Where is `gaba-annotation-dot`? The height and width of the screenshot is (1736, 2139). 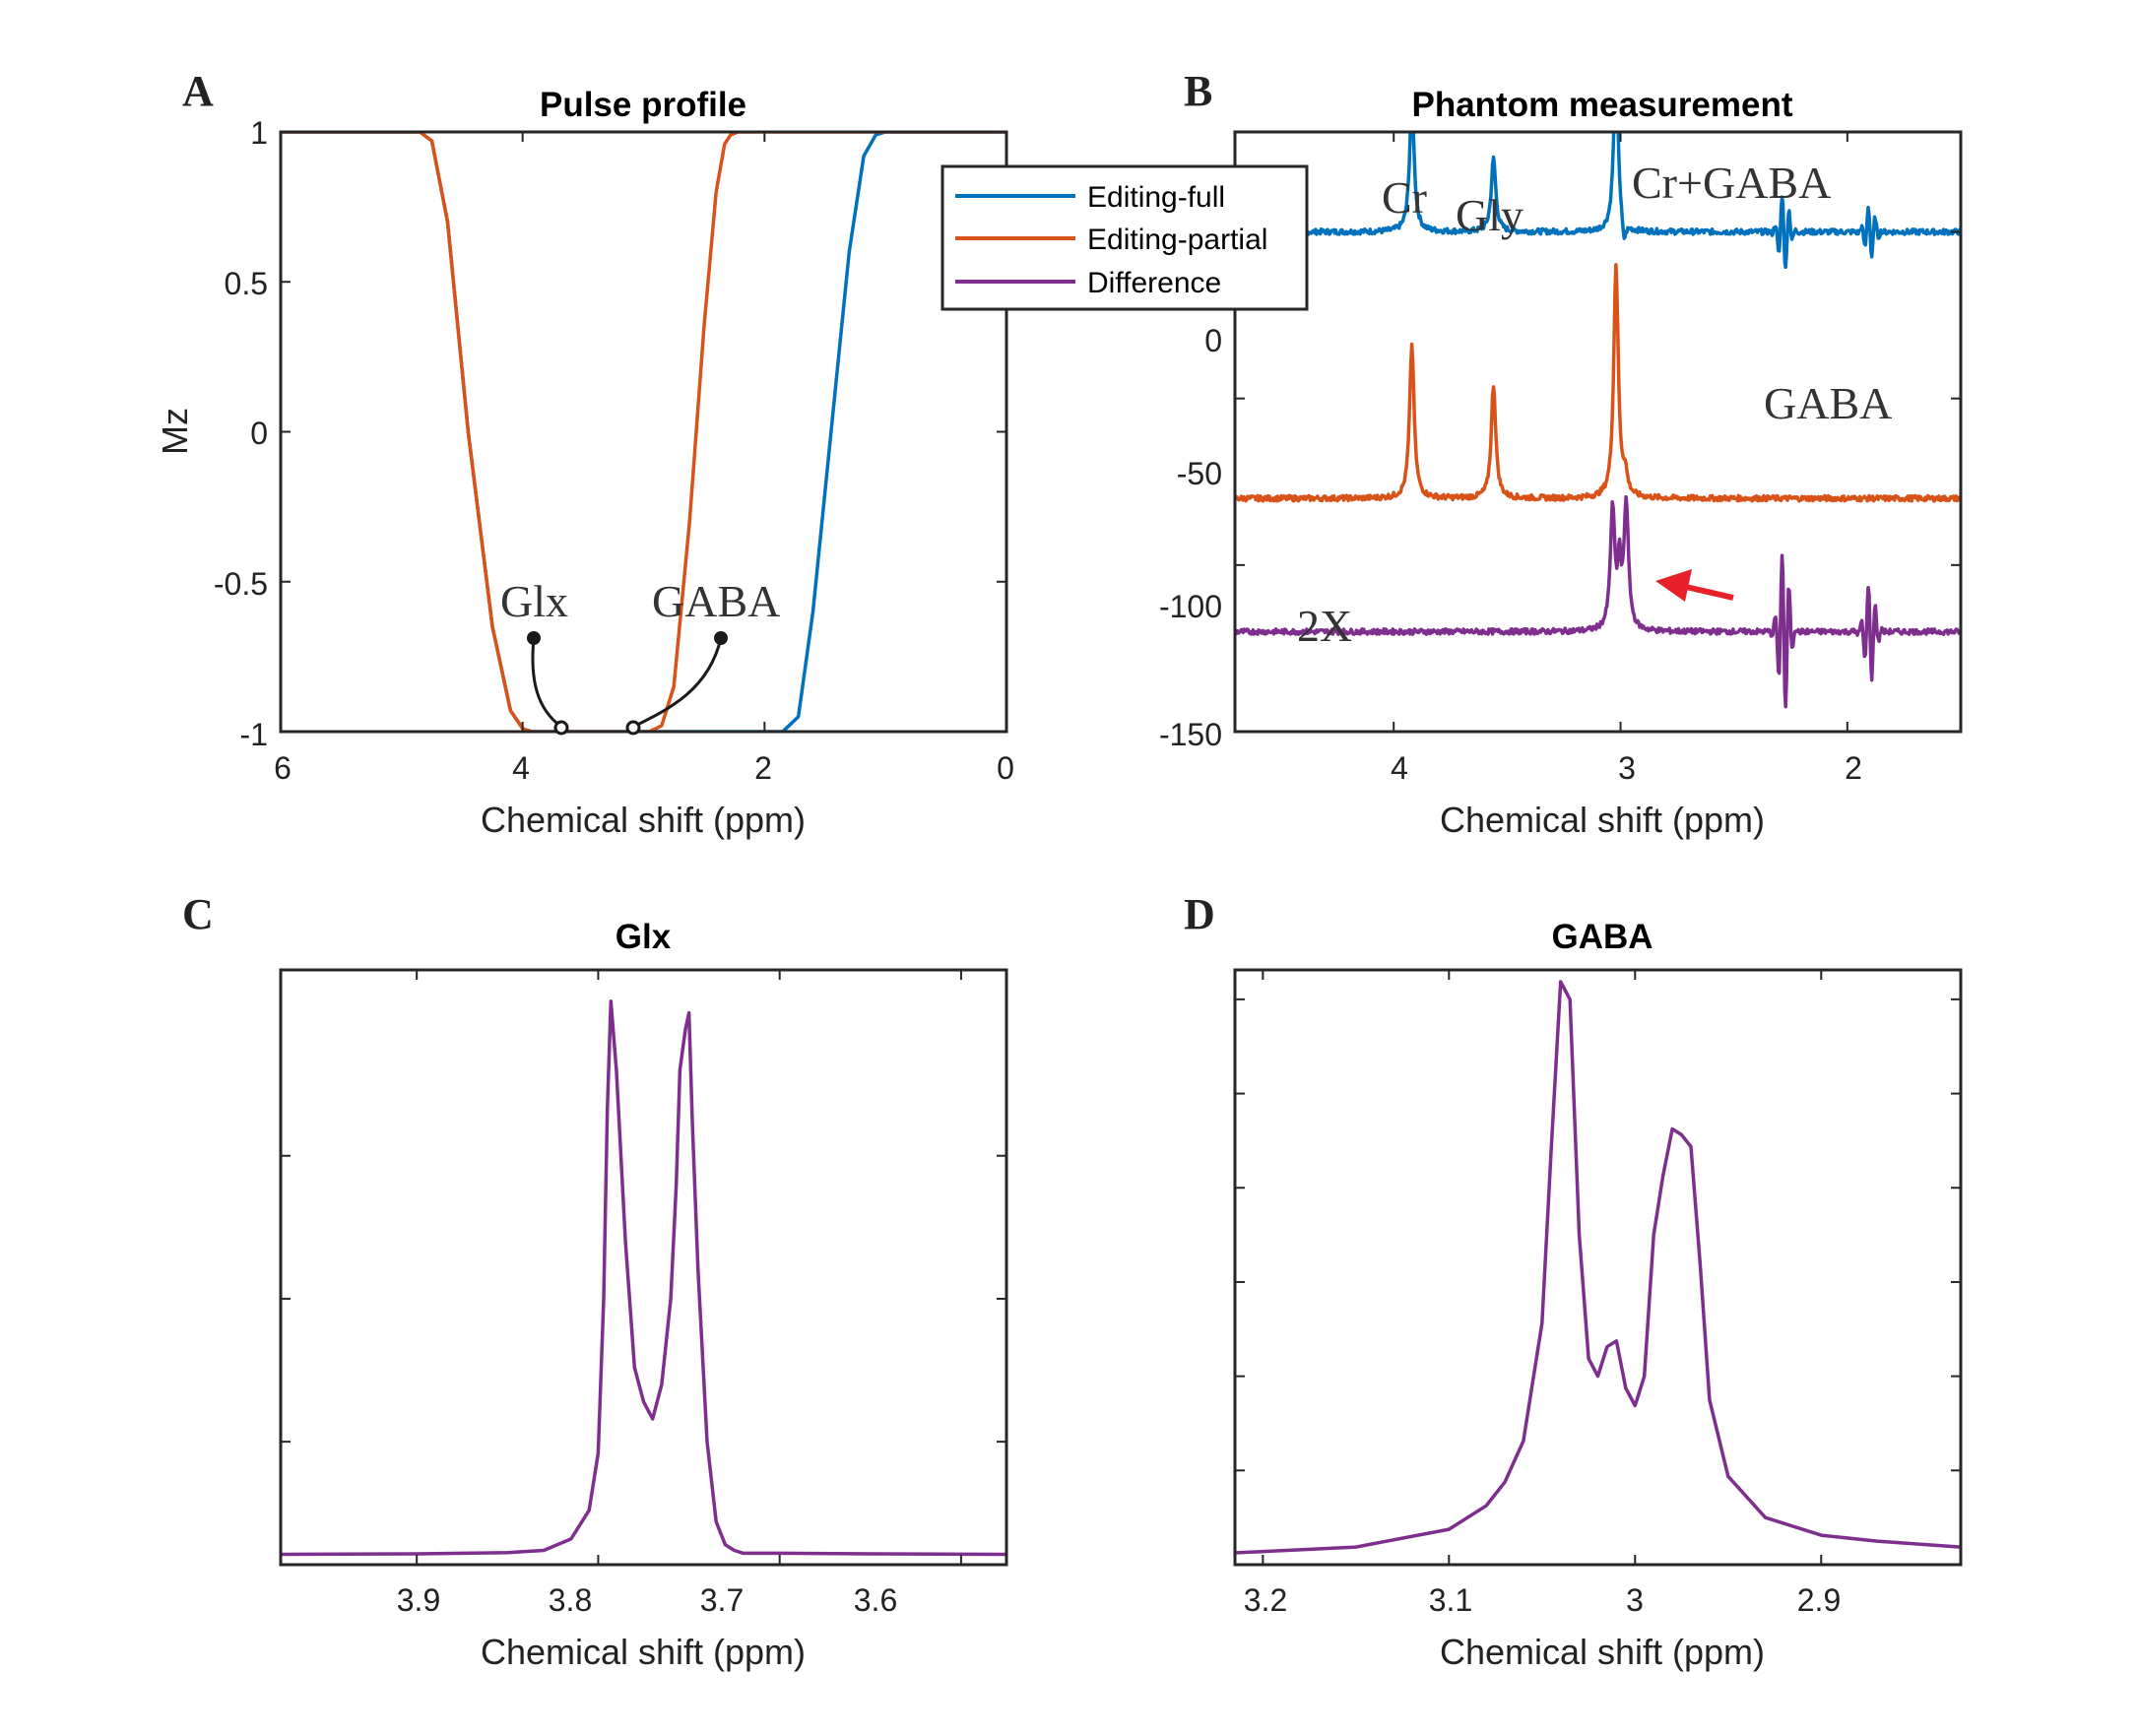 gaba-annotation-dot is located at coordinates (721, 638).